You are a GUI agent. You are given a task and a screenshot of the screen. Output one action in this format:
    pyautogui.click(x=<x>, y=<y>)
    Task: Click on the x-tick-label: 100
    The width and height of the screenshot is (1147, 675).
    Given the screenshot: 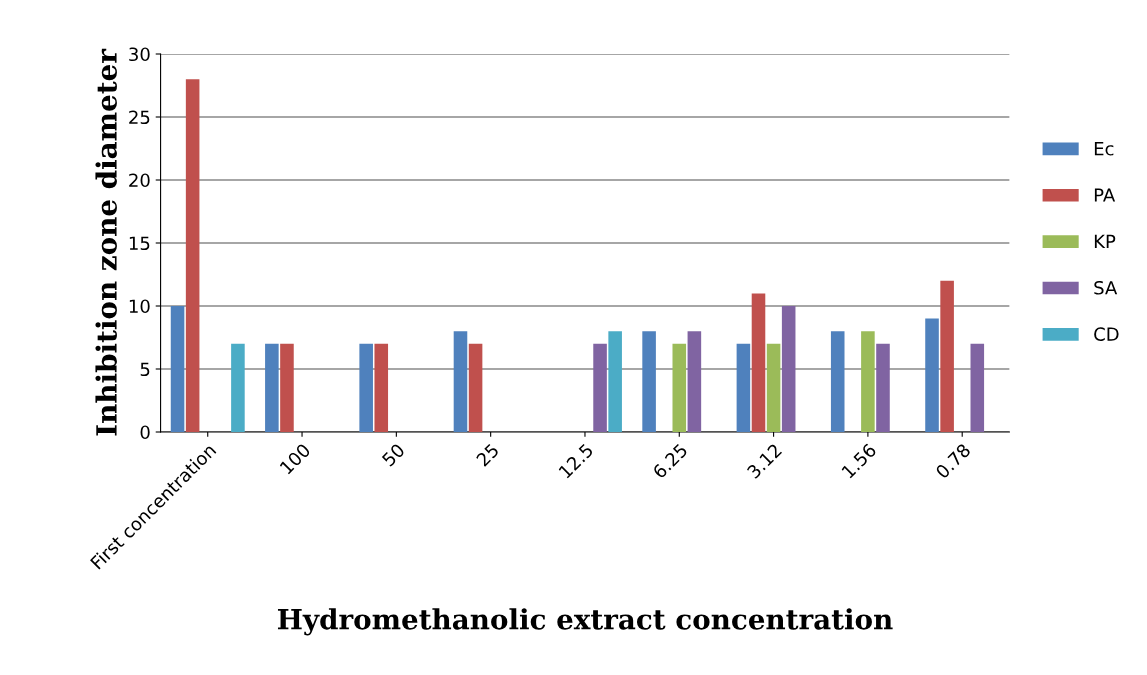 What is the action you would take?
    pyautogui.click(x=295, y=458)
    